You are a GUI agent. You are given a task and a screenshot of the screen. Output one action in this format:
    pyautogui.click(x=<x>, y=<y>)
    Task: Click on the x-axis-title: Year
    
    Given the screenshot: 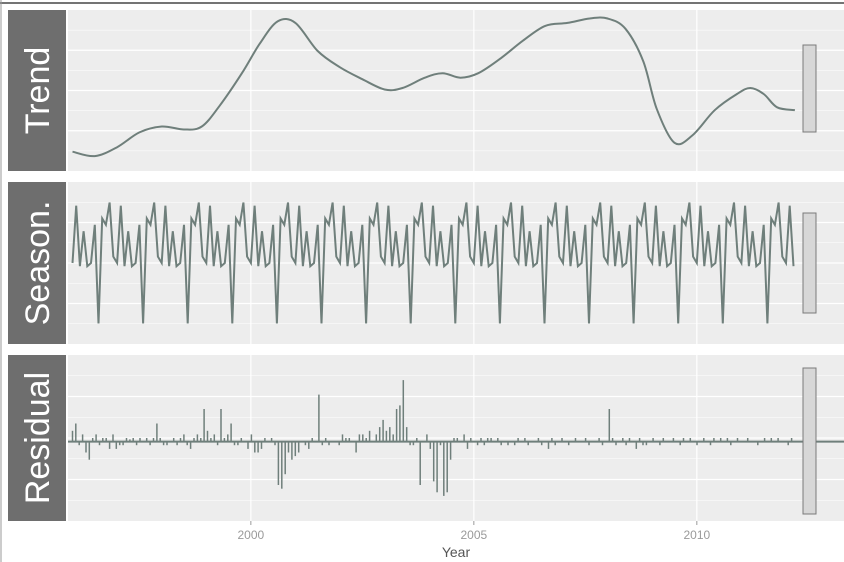 What is the action you would take?
    pyautogui.click(x=456, y=552)
    